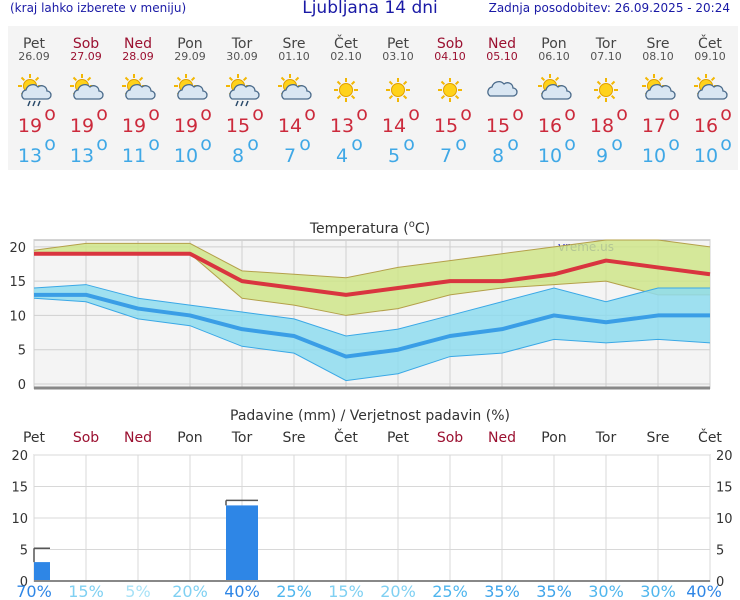 Image resolution: width=740 pixels, height=600 pixels. Describe the element at coordinates (22, 351) in the screenshot. I see `y-tick-label: 5` at that location.